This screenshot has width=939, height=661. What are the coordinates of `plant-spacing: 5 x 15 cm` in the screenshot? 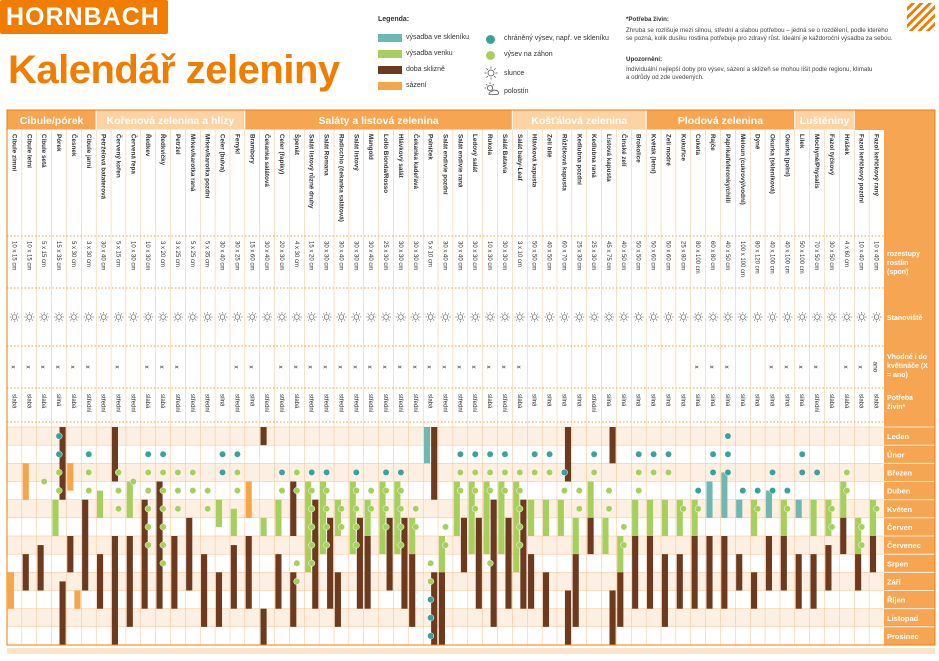 It's located at (117, 254).